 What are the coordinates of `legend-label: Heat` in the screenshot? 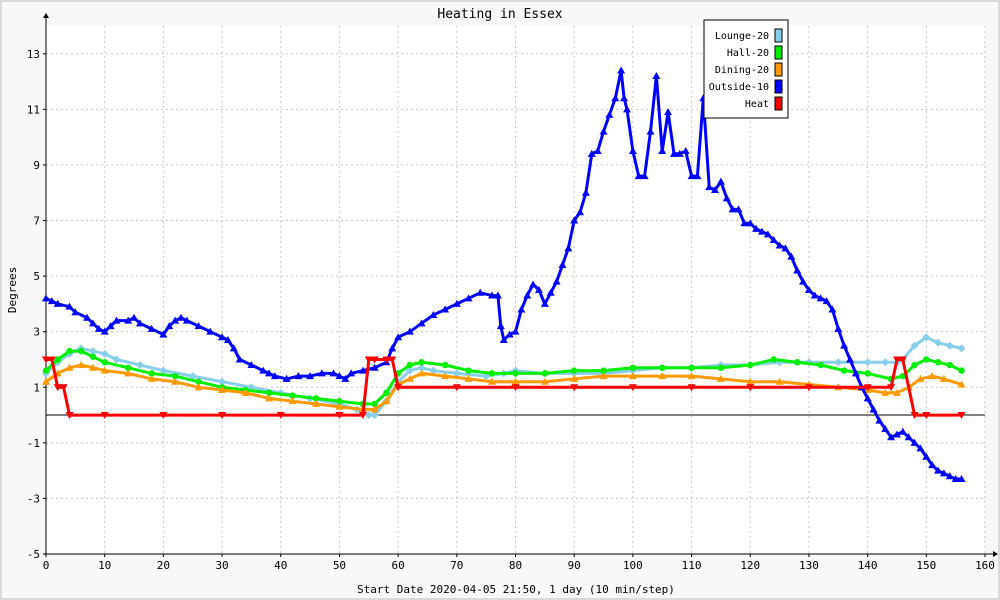 It's located at (757, 104).